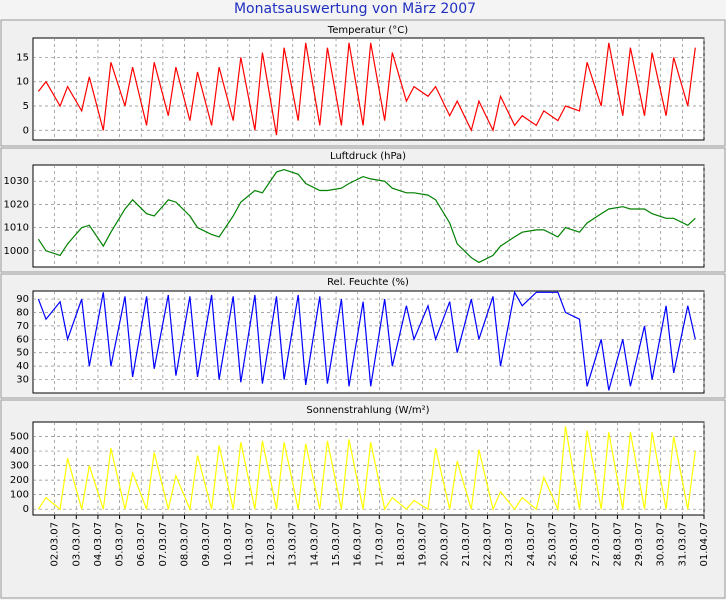  What do you see at coordinates (19, 466) in the screenshot?
I see `y-tick-label: 300` at bounding box center [19, 466].